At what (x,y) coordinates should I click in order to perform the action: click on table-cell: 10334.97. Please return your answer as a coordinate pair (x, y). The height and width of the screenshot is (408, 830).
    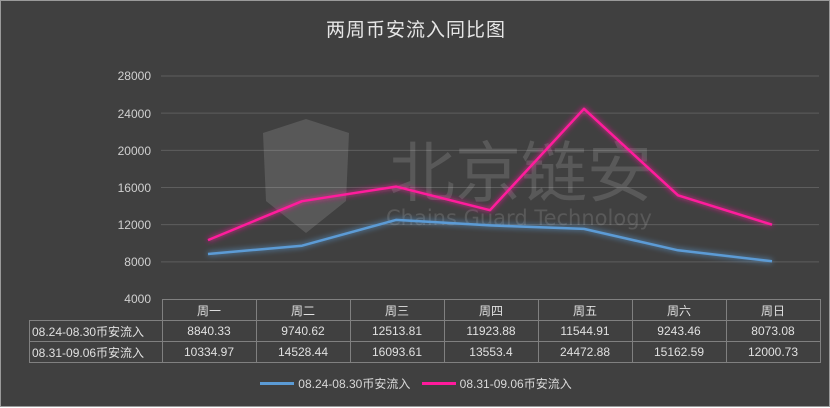
    Looking at the image, I should click on (209, 352).